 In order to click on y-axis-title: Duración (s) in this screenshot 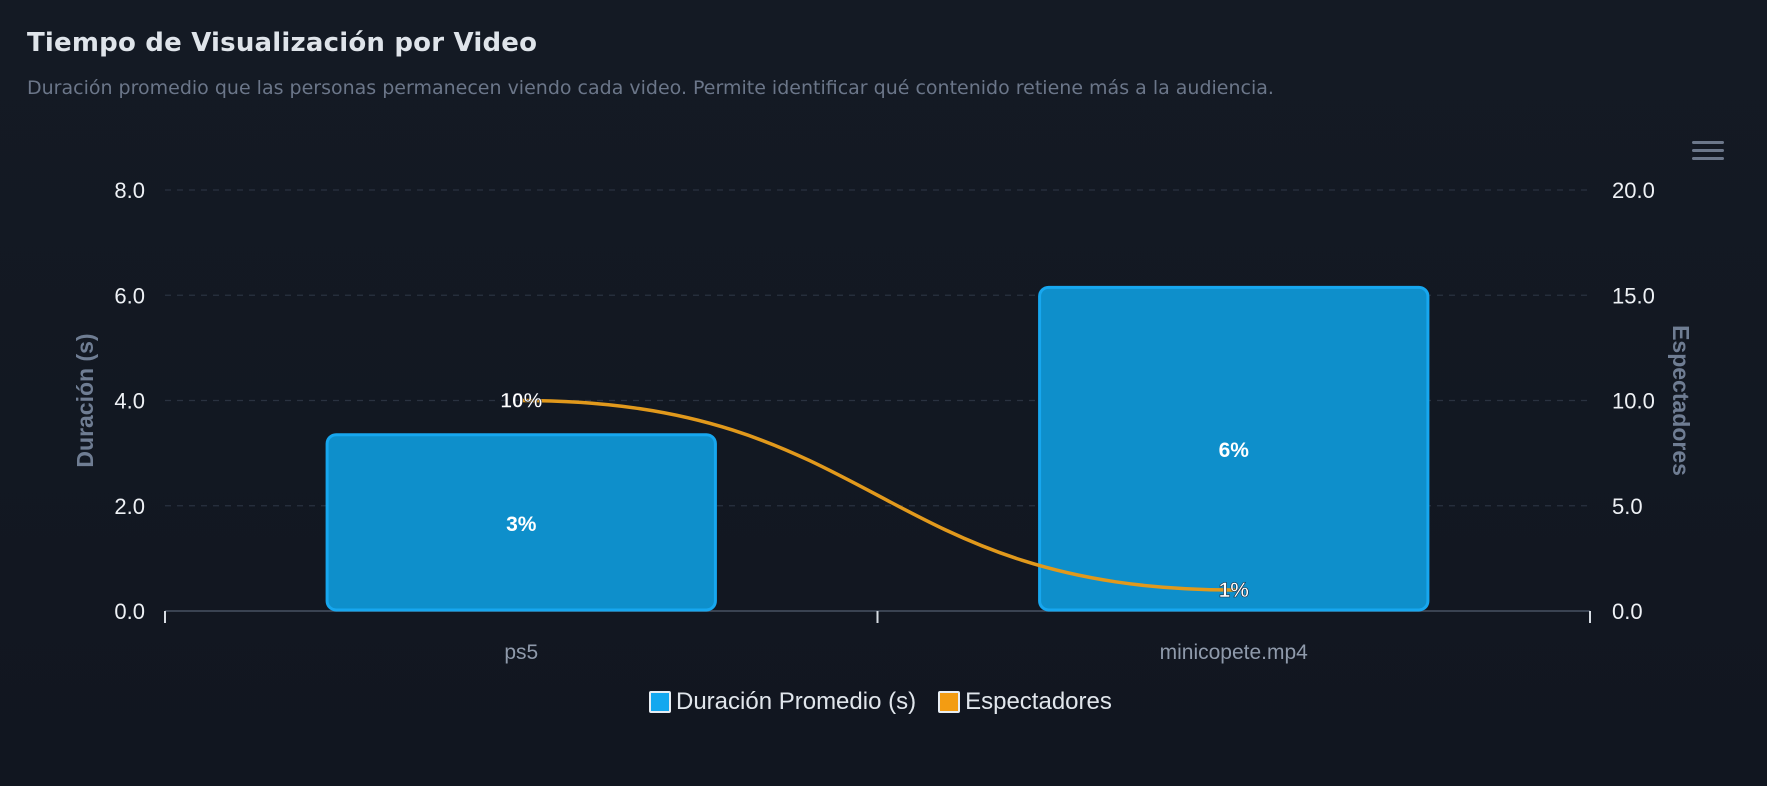, I will do `click(85, 400)`.